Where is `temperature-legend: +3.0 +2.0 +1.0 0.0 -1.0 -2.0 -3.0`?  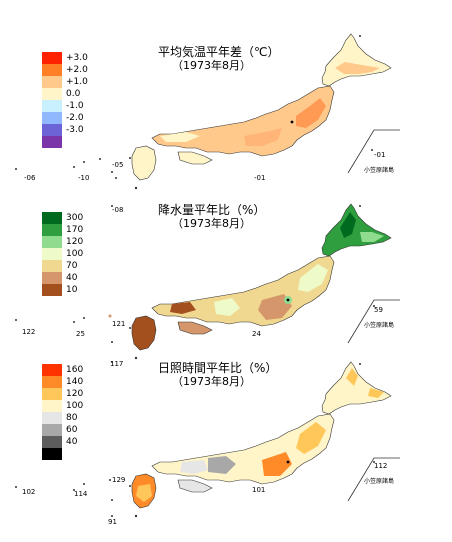 temperature-legend: +3.0 +2.0 +1.0 0.0 -1.0 -2.0 -3.0 is located at coordinates (87, 100).